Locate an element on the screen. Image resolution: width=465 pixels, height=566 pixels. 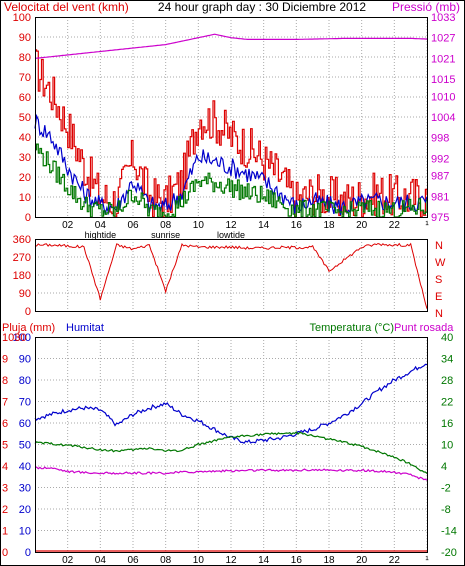
panel3-right-tick-label: 28 is located at coordinates (447, 381).